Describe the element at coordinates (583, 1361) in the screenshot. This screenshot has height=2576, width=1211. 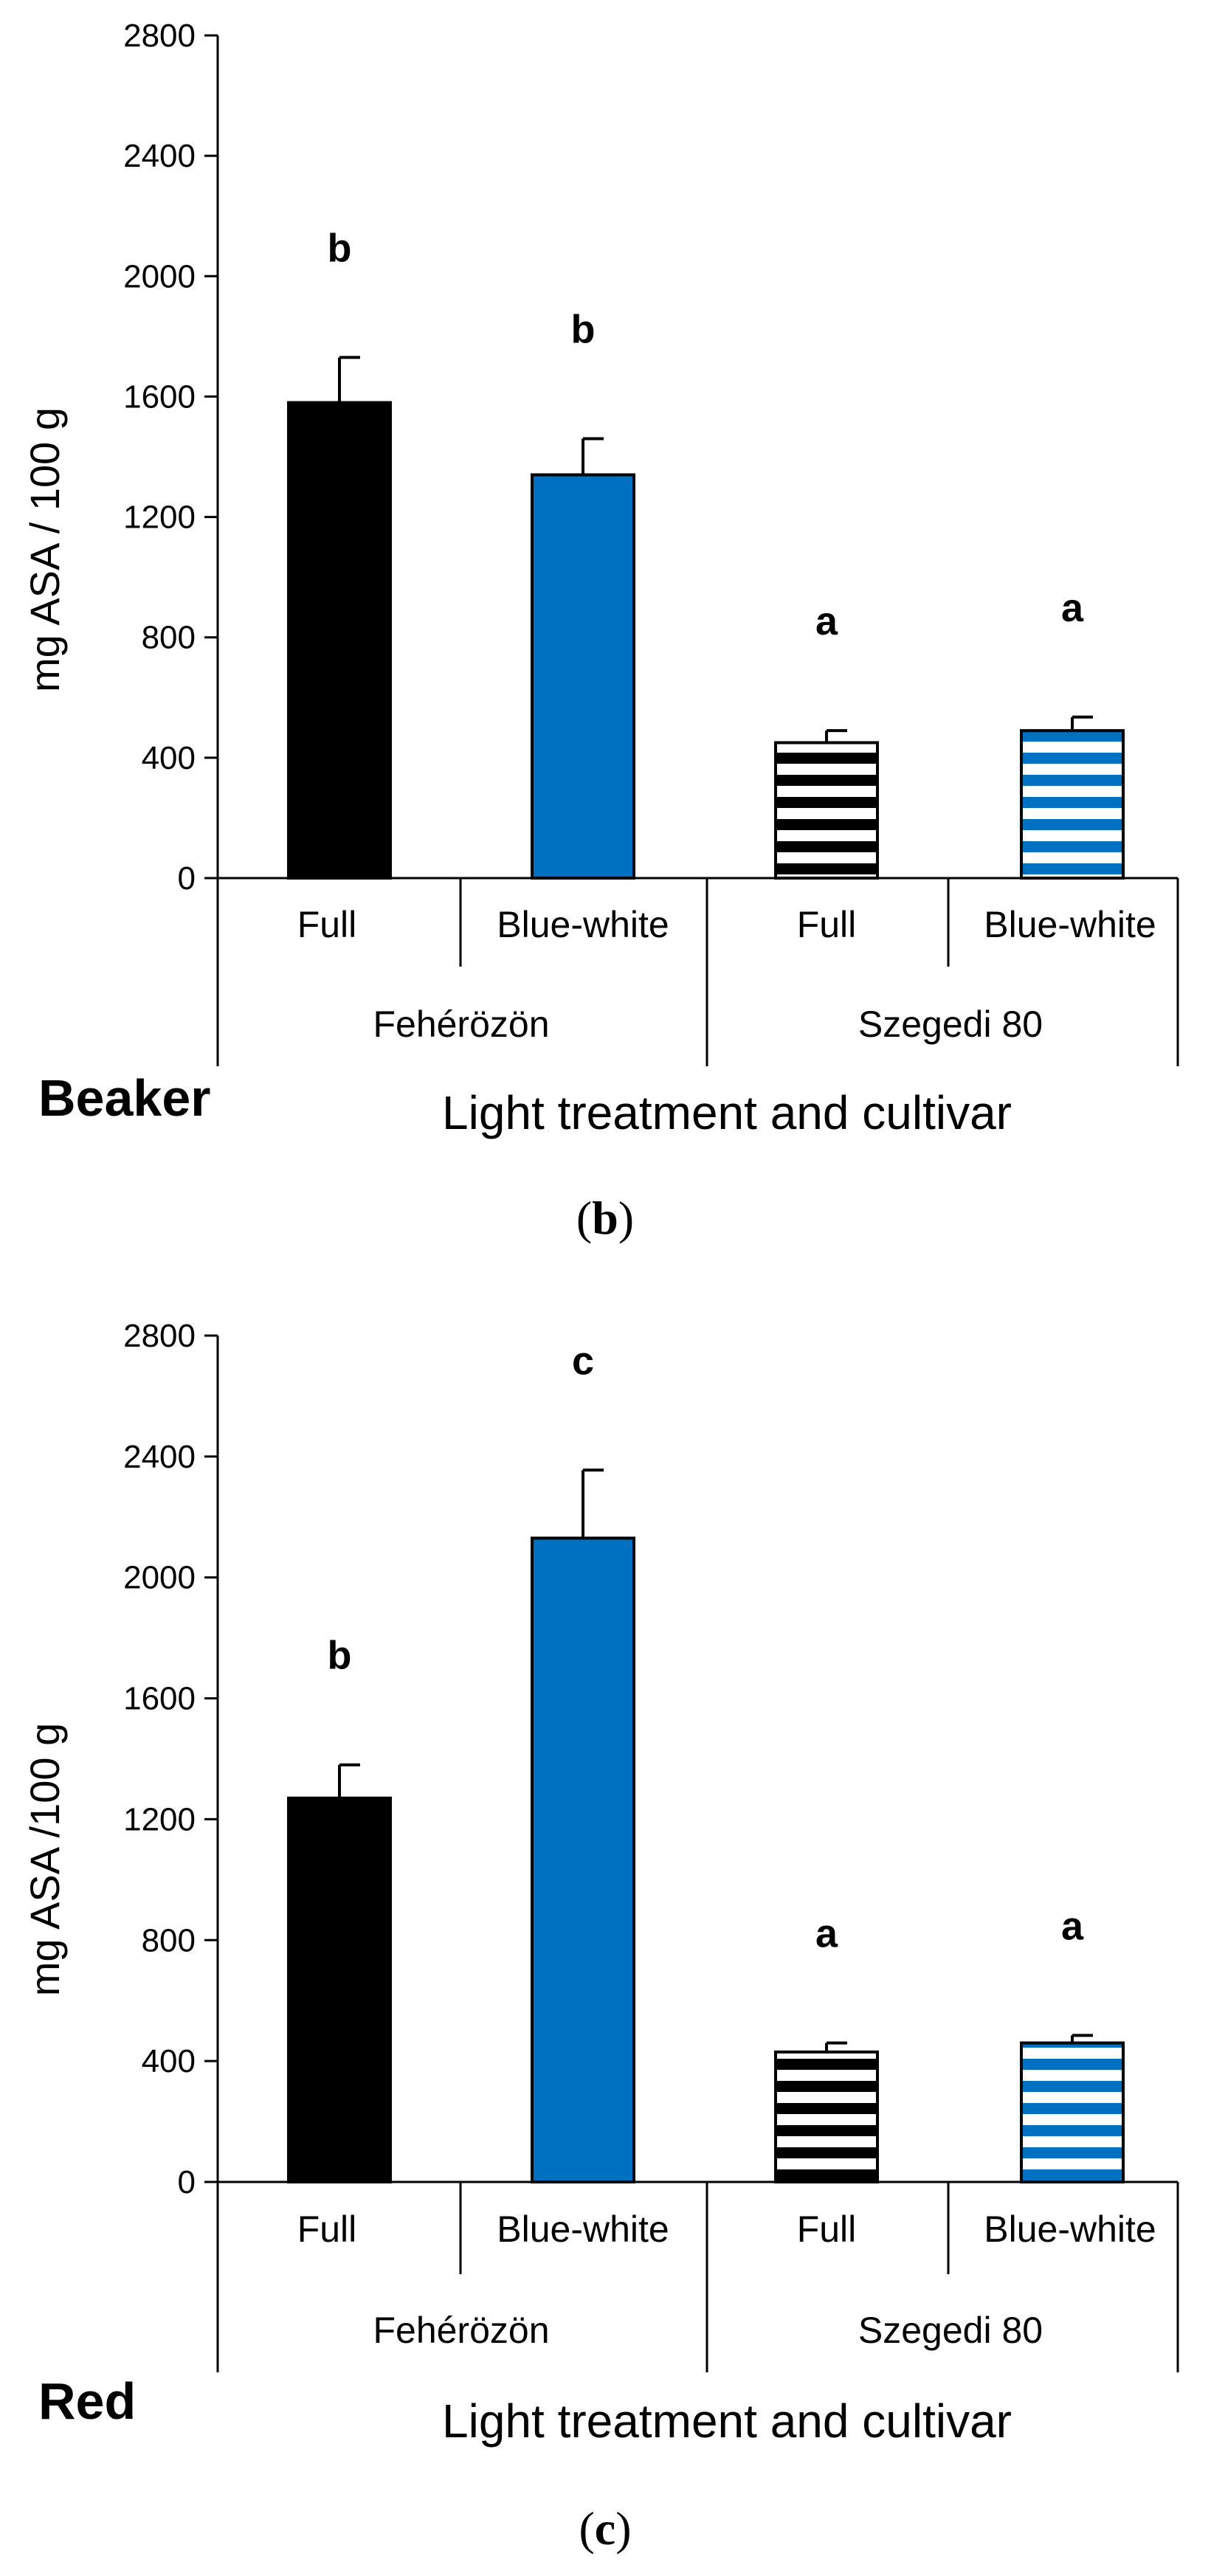
I see `significance-letter: c` at that location.